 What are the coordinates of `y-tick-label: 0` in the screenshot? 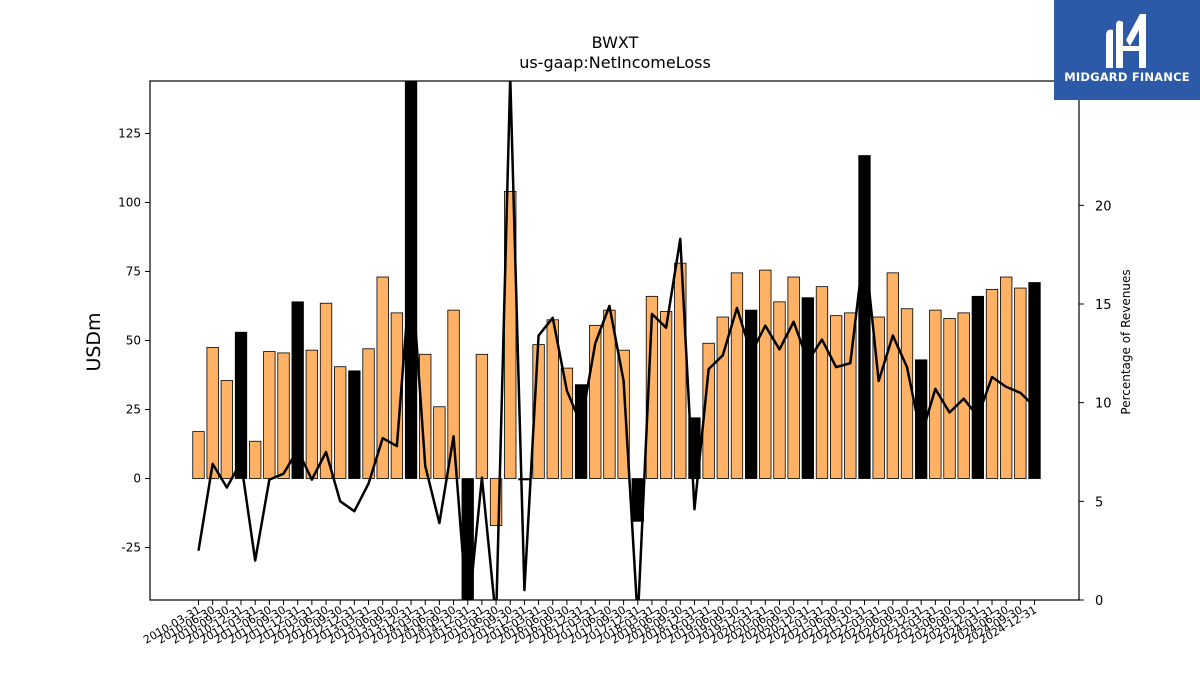 It's located at (137, 479).